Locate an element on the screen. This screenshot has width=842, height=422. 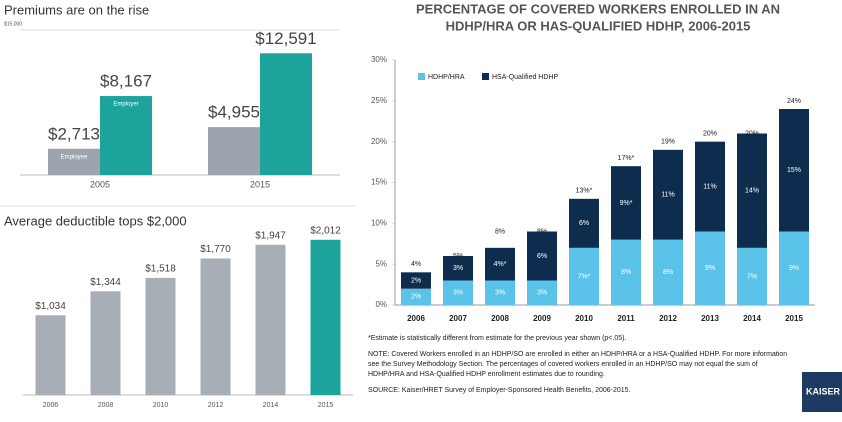
y-tick-label: 5% is located at coordinates (381, 263).